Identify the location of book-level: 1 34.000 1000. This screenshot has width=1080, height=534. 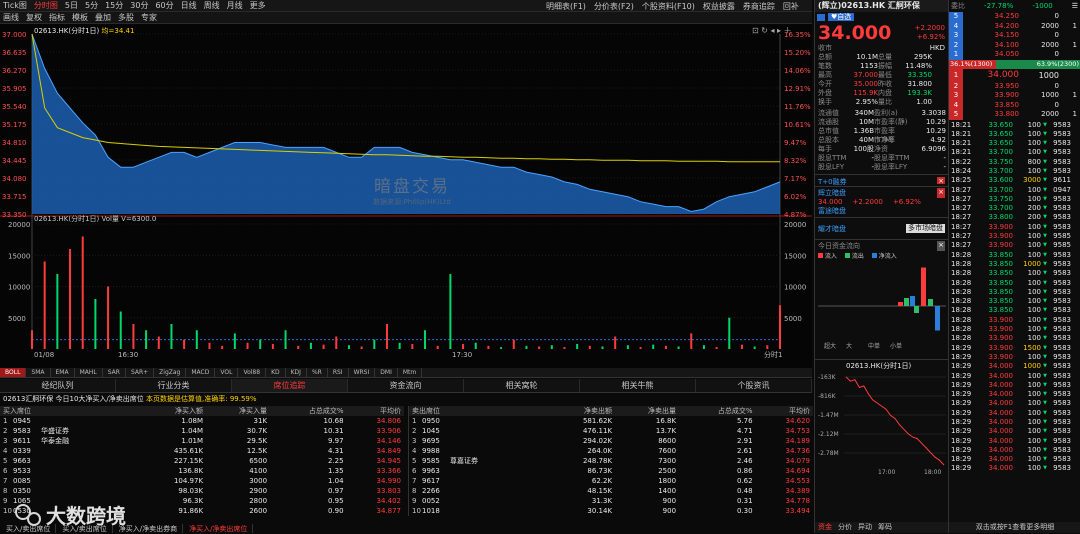
(1014, 75).